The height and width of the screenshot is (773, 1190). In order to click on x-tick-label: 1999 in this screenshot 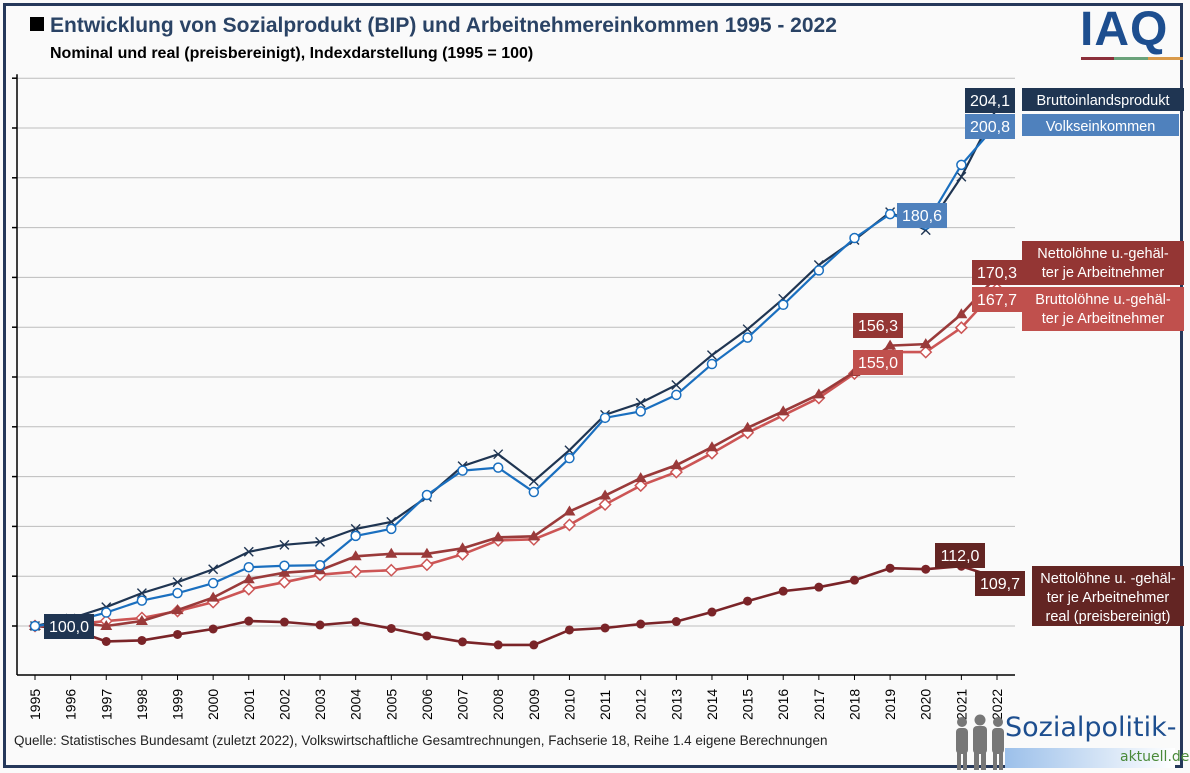, I will do `click(178, 704)`.